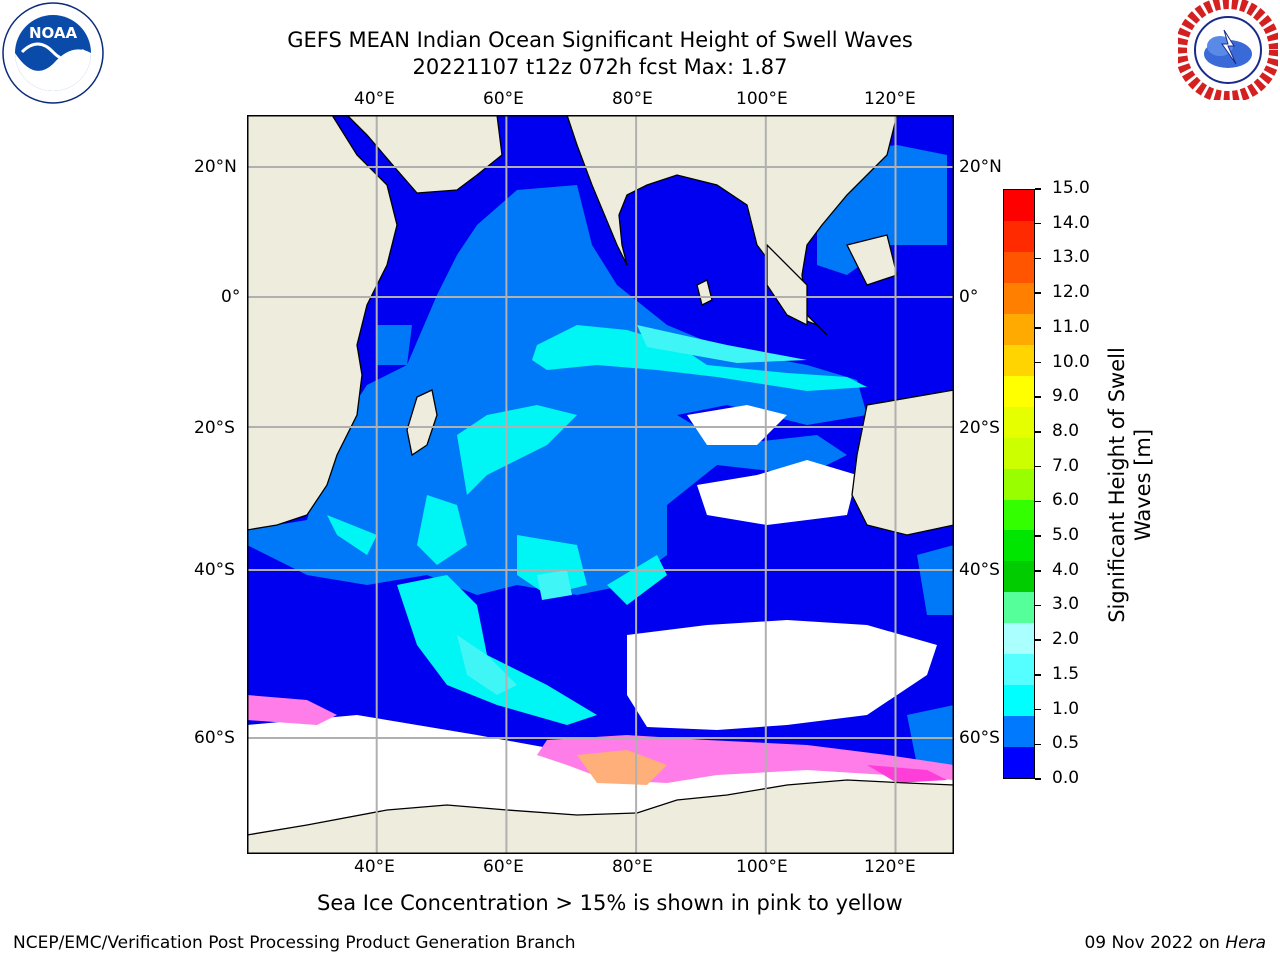  What do you see at coordinates (1066, 396) in the screenshot?
I see `colorbar-tick-label: 9.0` at bounding box center [1066, 396].